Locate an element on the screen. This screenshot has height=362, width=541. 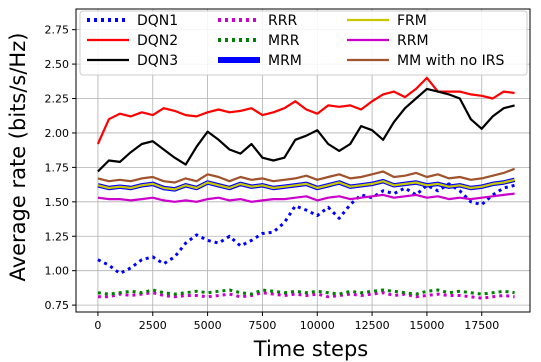
series-line-rrr is located at coordinates (306, 295).